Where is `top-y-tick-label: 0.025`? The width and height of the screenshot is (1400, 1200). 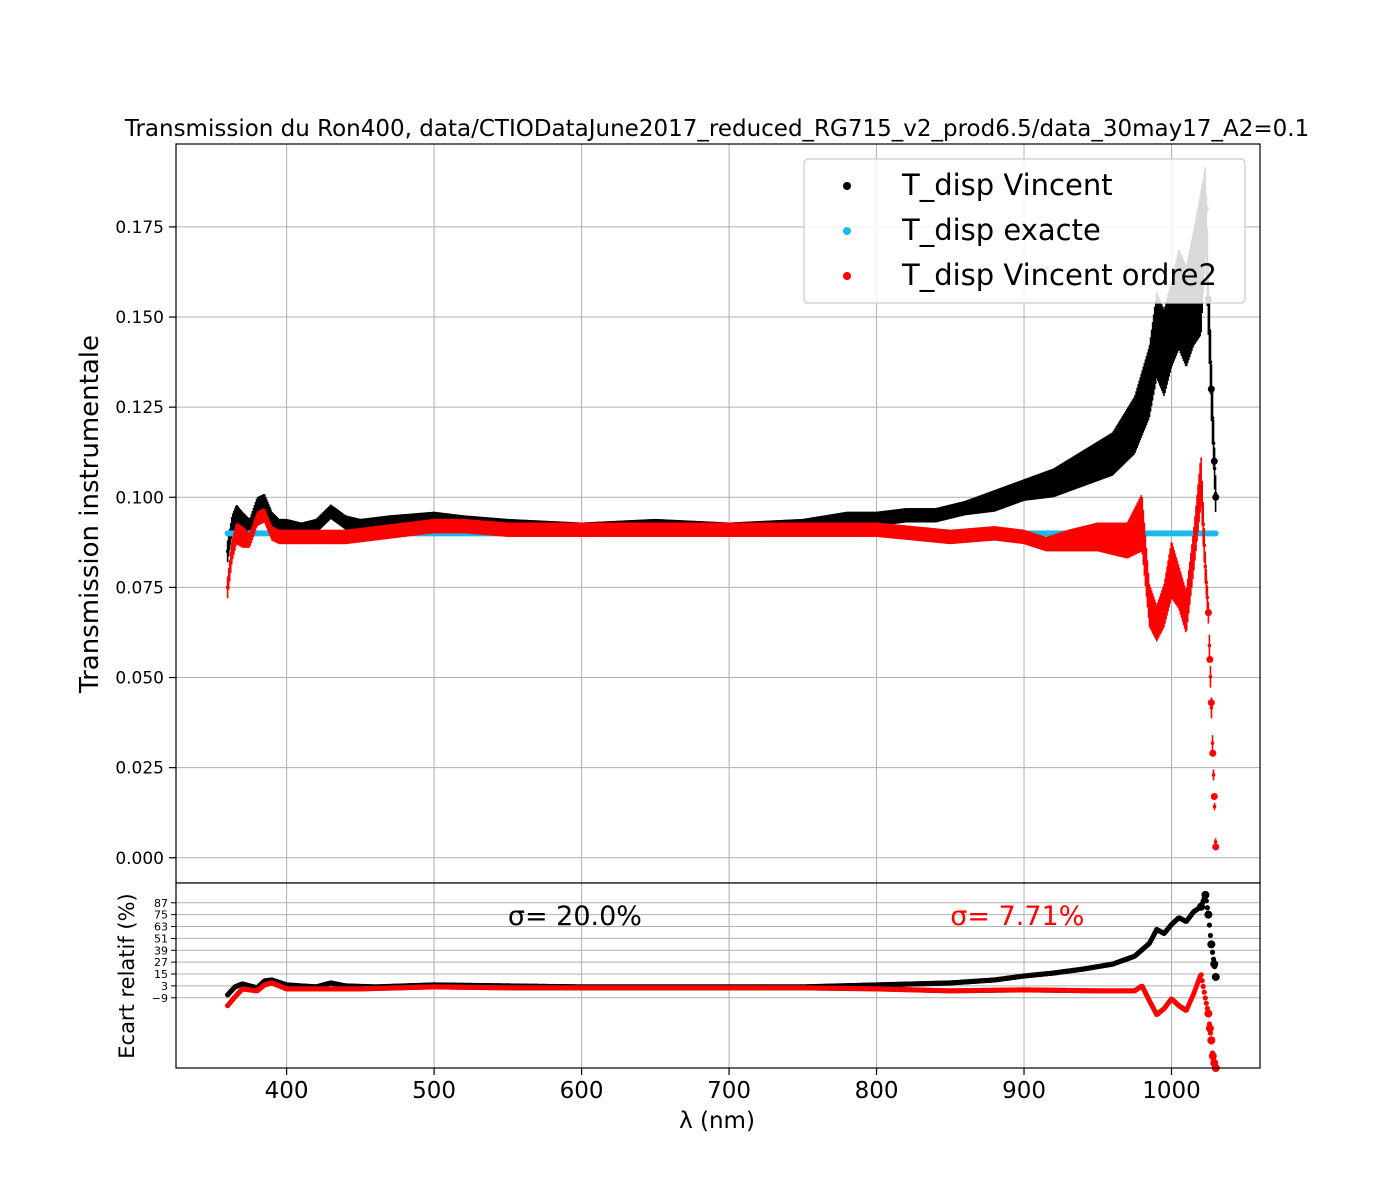 top-y-tick-label: 0.025 is located at coordinates (139, 769).